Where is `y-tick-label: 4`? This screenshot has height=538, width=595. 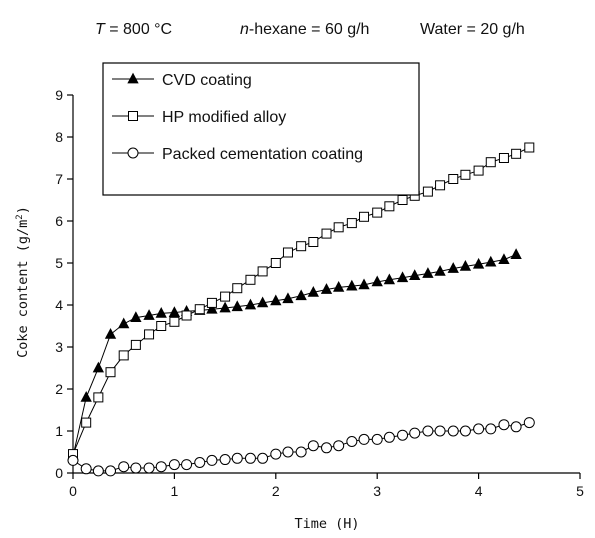 y-tick-label: 4 is located at coordinates (59, 305).